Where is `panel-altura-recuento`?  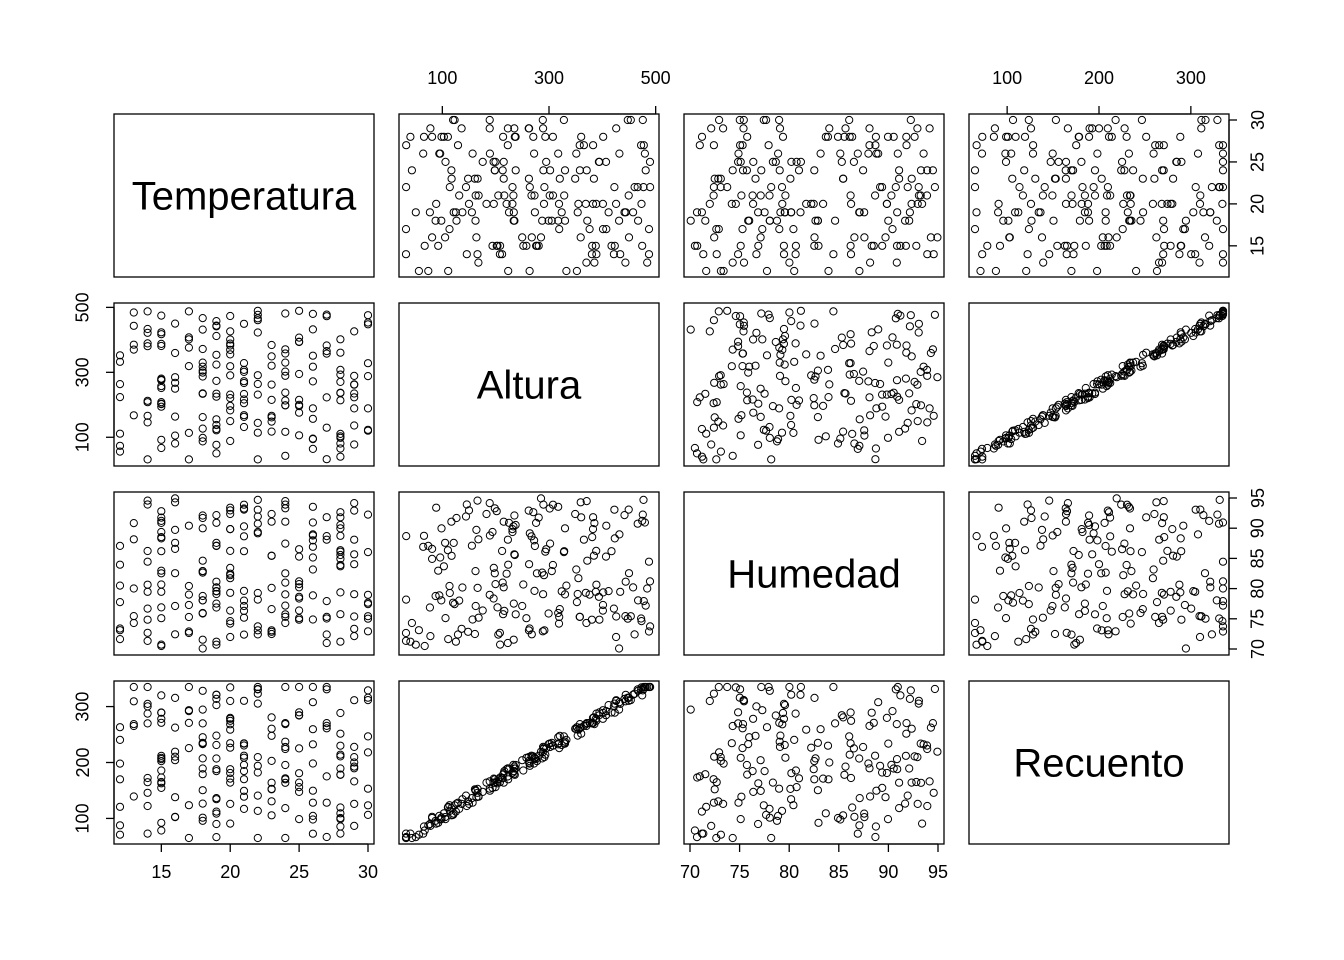 panel-altura-recuento is located at coordinates (1099, 384).